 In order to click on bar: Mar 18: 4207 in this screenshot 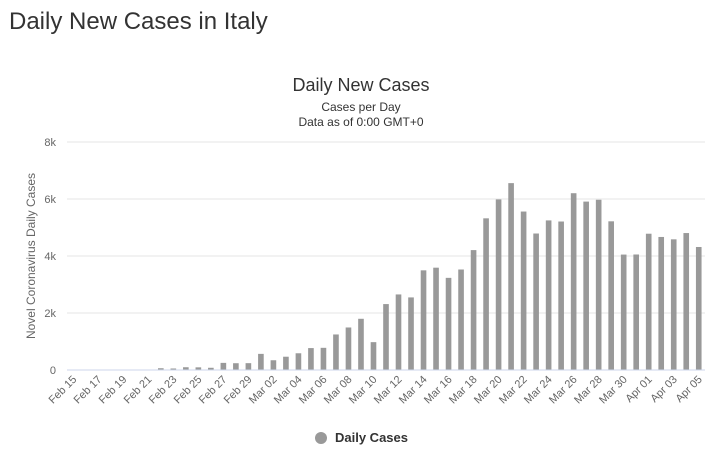, I will do `click(473, 310)`.